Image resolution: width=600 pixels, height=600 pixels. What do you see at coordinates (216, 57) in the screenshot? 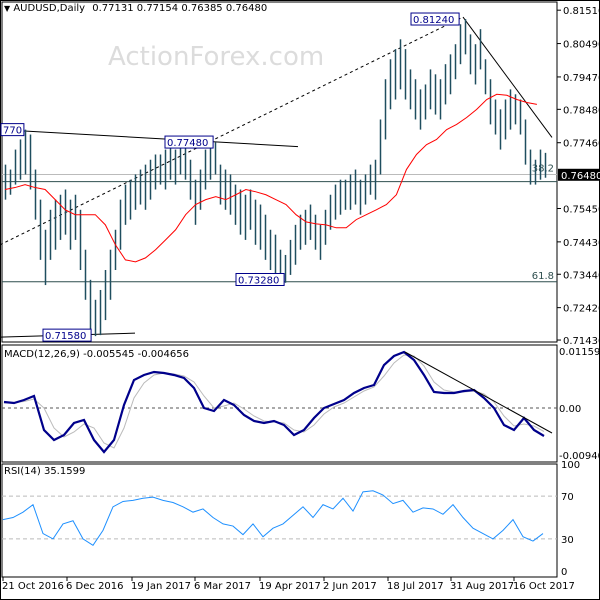
I see `watermark: ActionForex.com` at bounding box center [216, 57].